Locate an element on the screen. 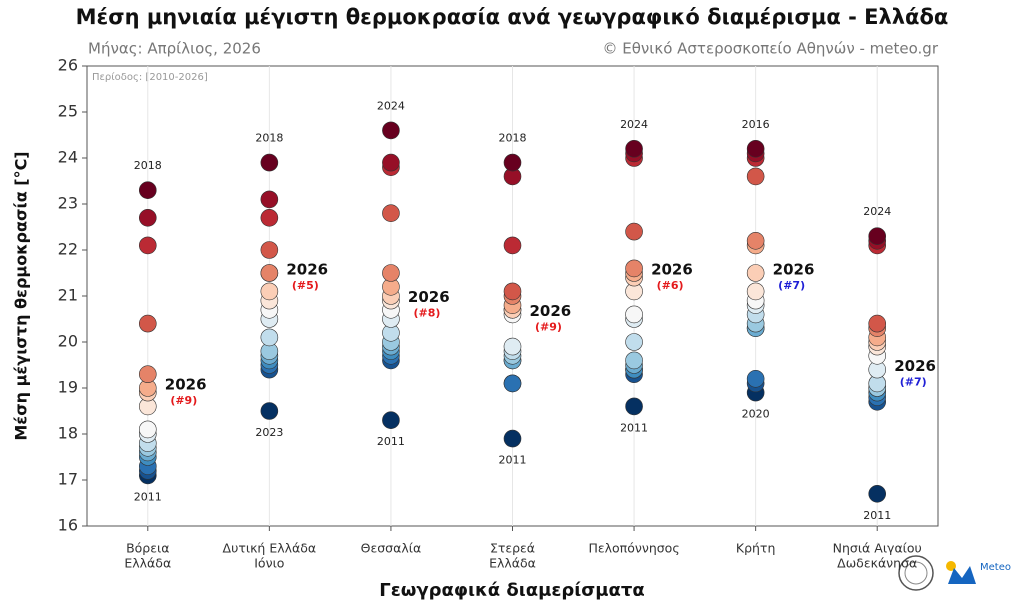 This screenshot has width=1024, height=603. y-tick-label: 18 is located at coordinates (68, 433).